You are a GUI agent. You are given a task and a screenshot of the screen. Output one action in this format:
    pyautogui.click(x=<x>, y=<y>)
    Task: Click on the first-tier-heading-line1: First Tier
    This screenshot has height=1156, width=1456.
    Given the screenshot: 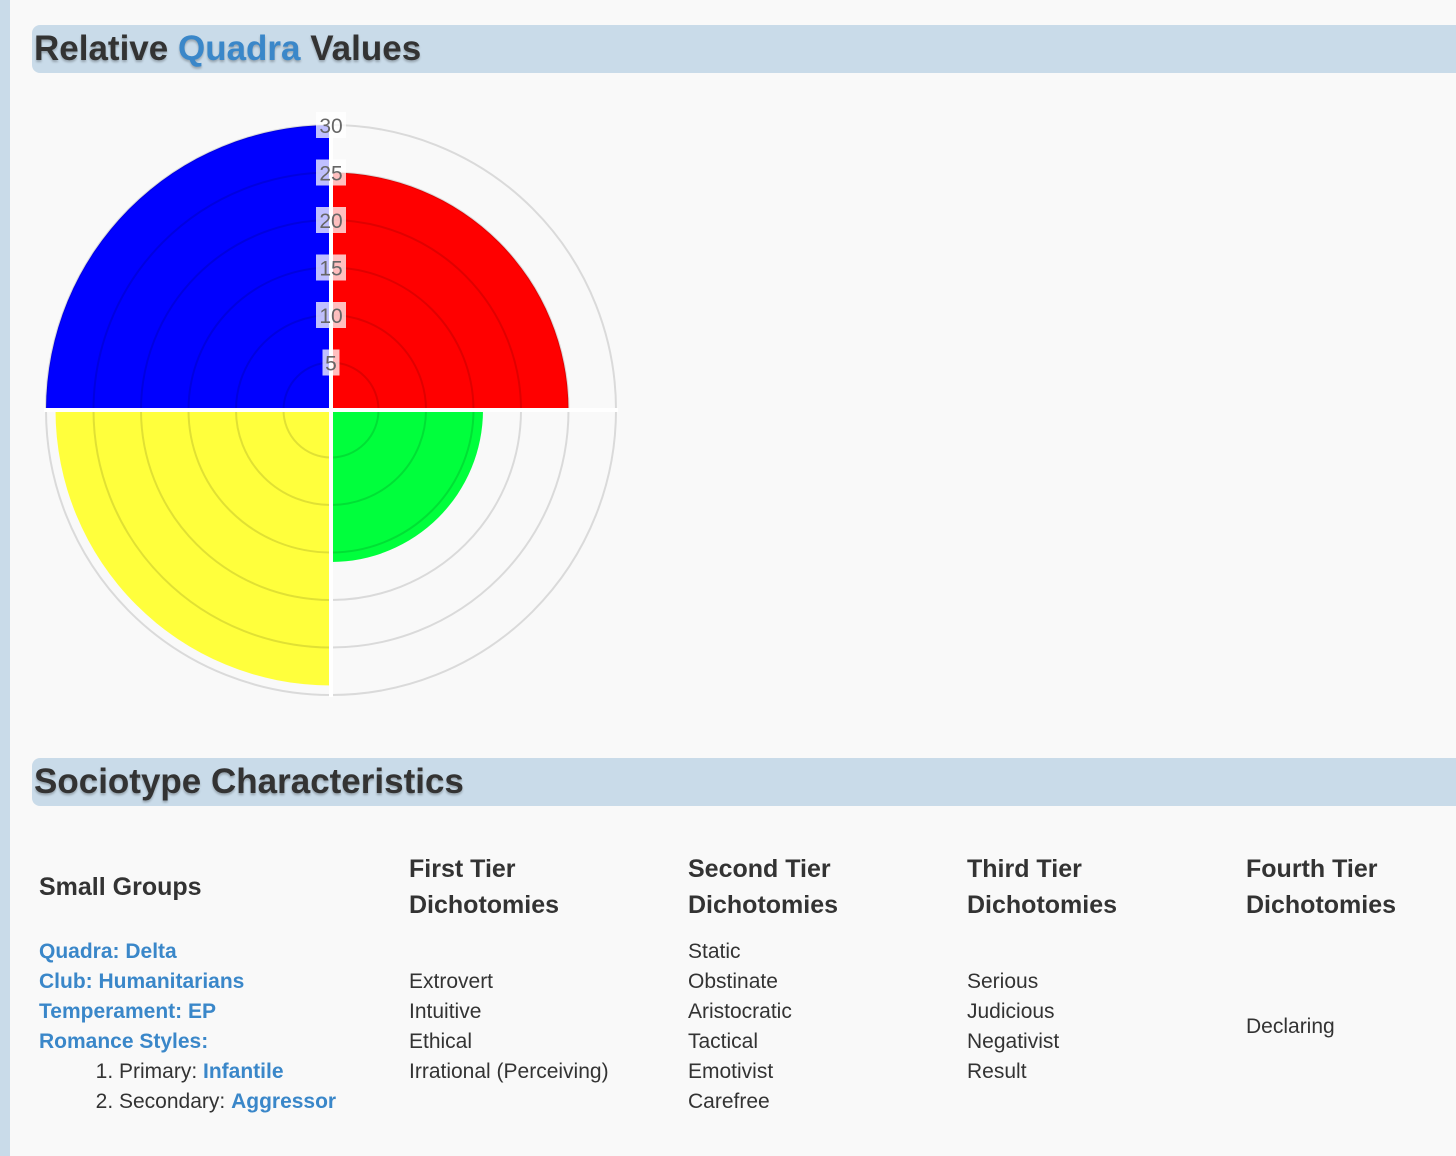 What is the action you would take?
    pyautogui.click(x=462, y=869)
    